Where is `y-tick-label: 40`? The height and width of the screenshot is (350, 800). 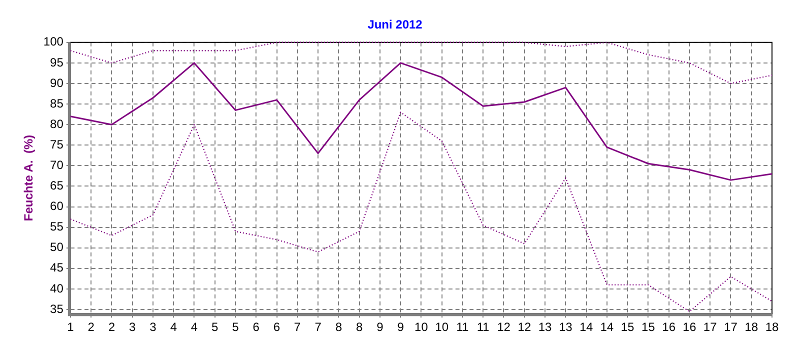
y-tick-label: 40 is located at coordinates (57, 288).